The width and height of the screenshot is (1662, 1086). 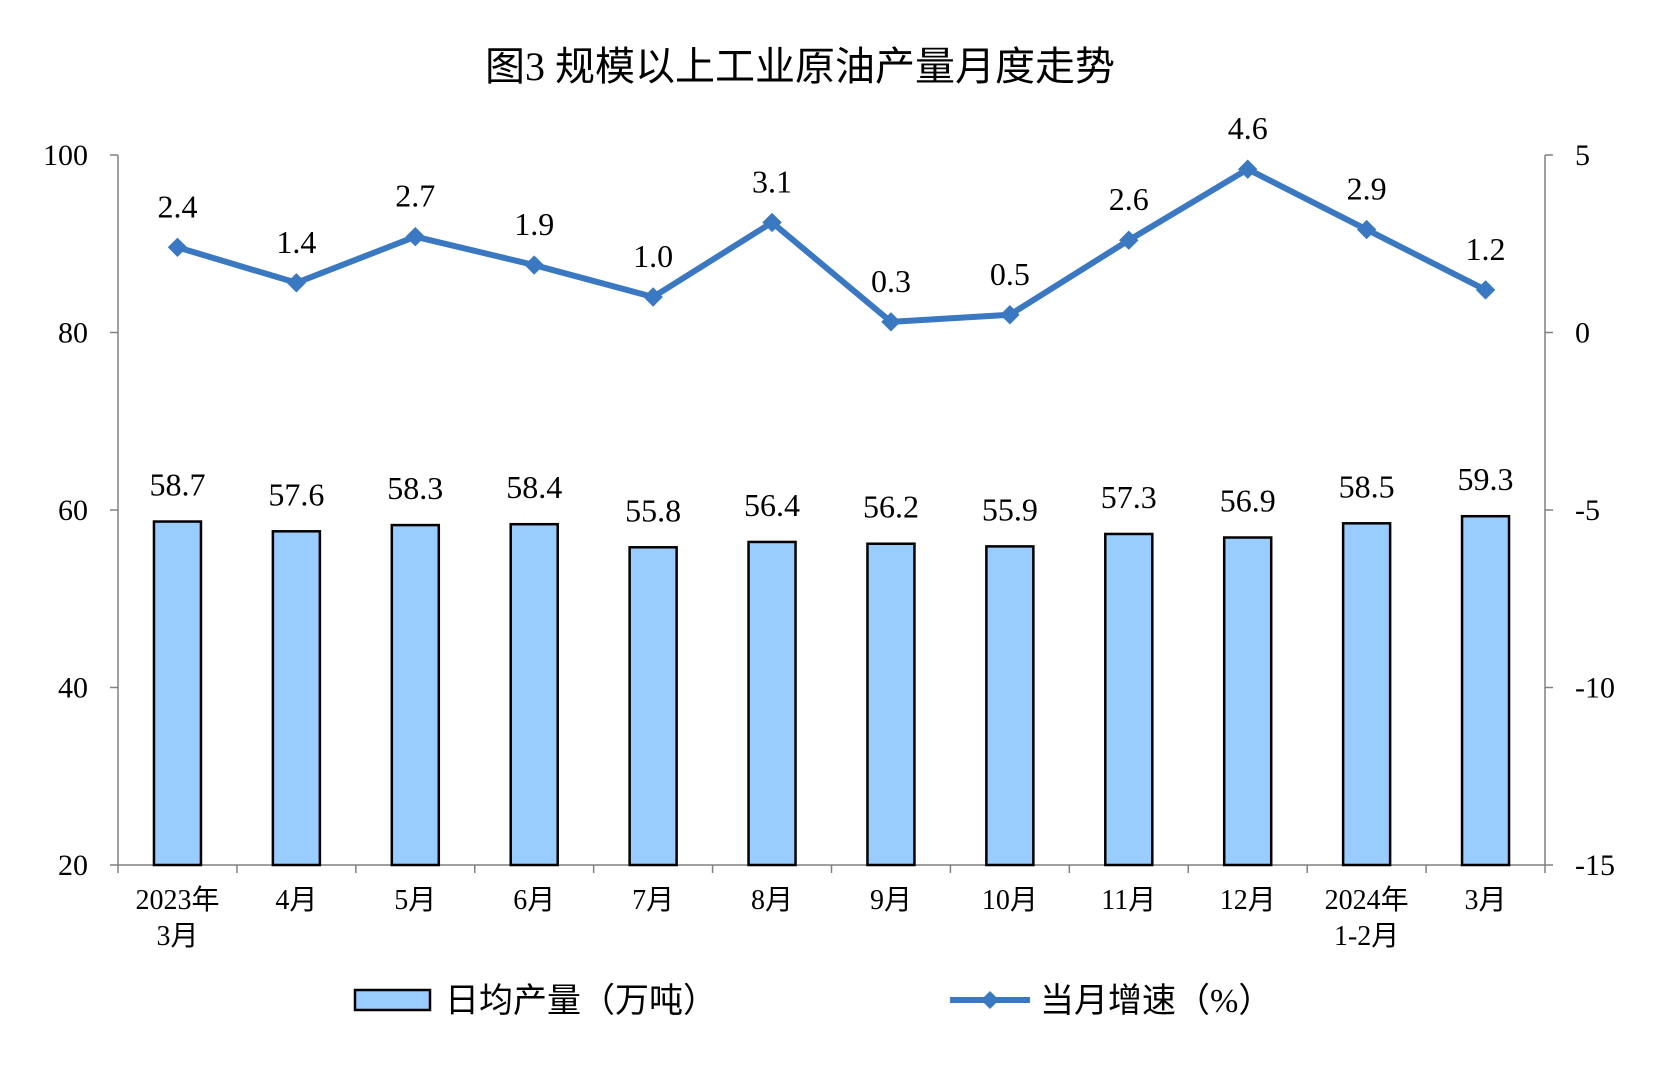 What do you see at coordinates (1010, 274) in the screenshot?
I see `line-data-label: 0.5` at bounding box center [1010, 274].